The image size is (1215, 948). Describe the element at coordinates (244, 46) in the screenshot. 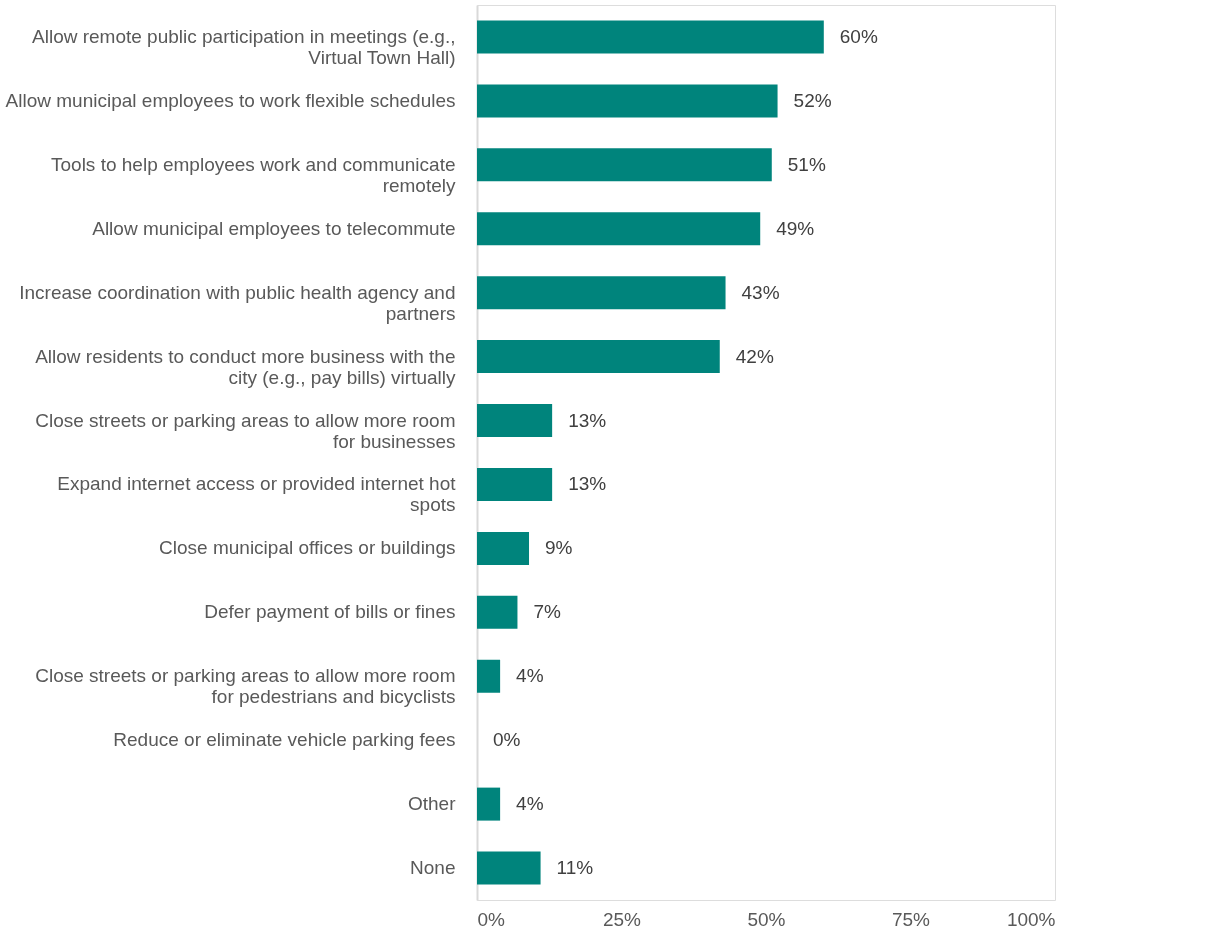

I see `y-tick-label: Allow remote public participation in meetings (e.g., Virtual Town Hall)` at that location.